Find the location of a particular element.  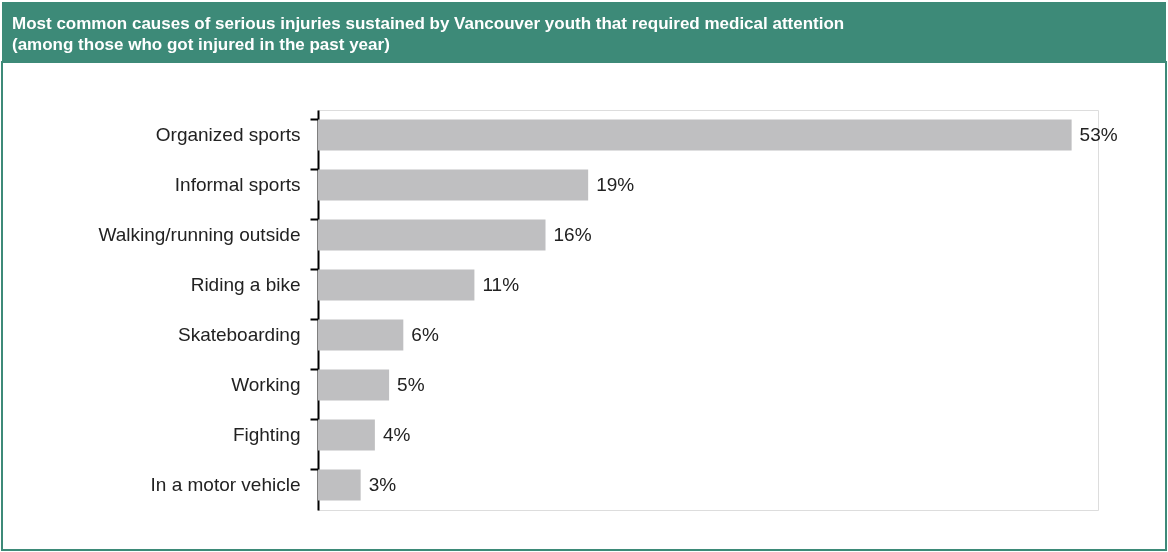

y-tick-label: Informal sports is located at coordinates (237, 184).